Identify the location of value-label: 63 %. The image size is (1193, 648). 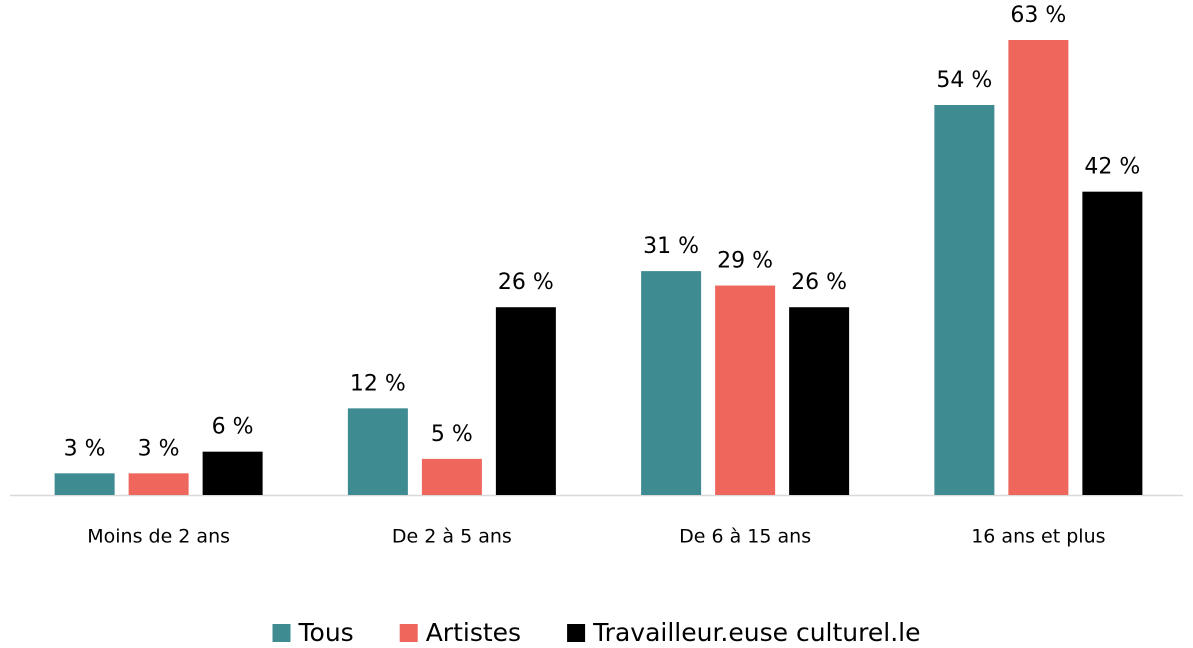
(1038, 15).